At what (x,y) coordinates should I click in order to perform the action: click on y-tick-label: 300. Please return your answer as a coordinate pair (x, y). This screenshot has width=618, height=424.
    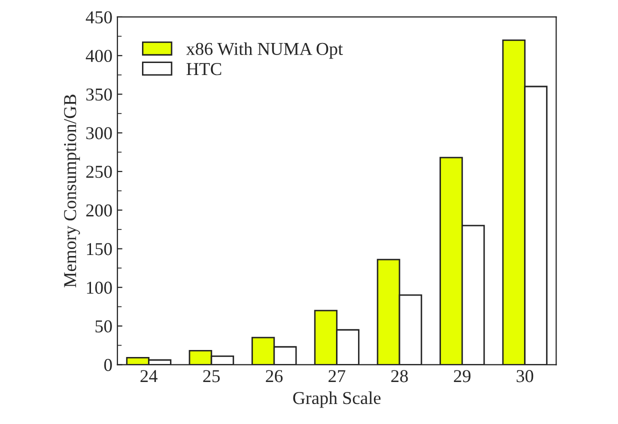
    Looking at the image, I should click on (99, 133).